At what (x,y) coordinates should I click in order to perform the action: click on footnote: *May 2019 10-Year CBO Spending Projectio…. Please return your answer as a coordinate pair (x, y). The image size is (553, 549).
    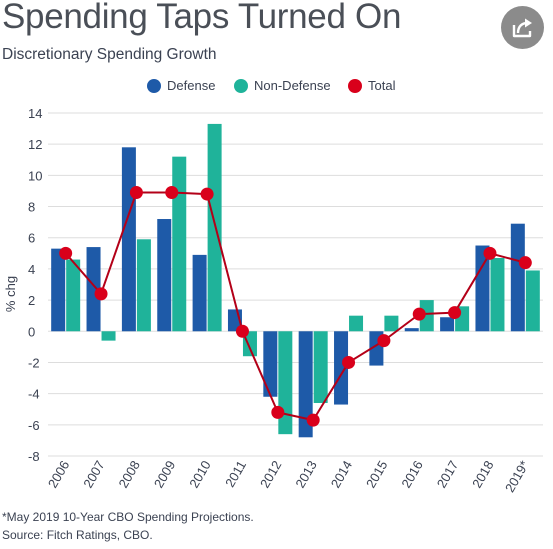
    Looking at the image, I should click on (128, 517).